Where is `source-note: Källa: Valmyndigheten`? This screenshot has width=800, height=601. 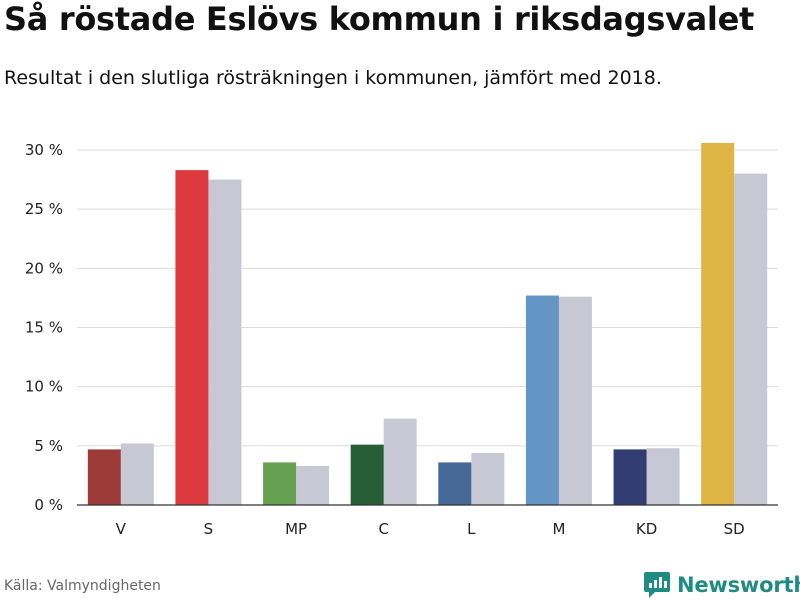
source-note: Källa: Valmyndigheten is located at coordinates (82, 586).